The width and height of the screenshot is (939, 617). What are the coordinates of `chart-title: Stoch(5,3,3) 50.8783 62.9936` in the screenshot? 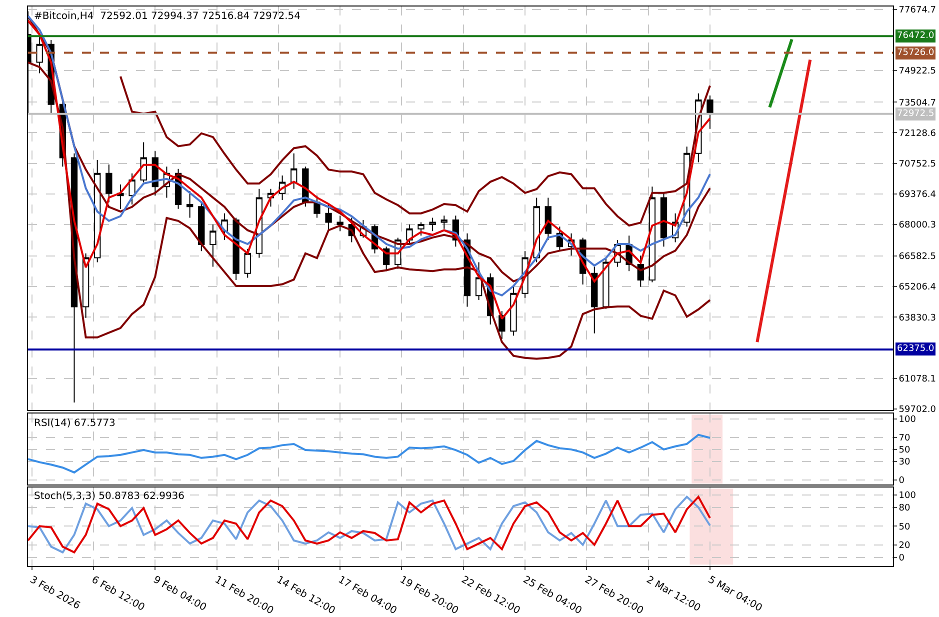 It's located at (109, 496).